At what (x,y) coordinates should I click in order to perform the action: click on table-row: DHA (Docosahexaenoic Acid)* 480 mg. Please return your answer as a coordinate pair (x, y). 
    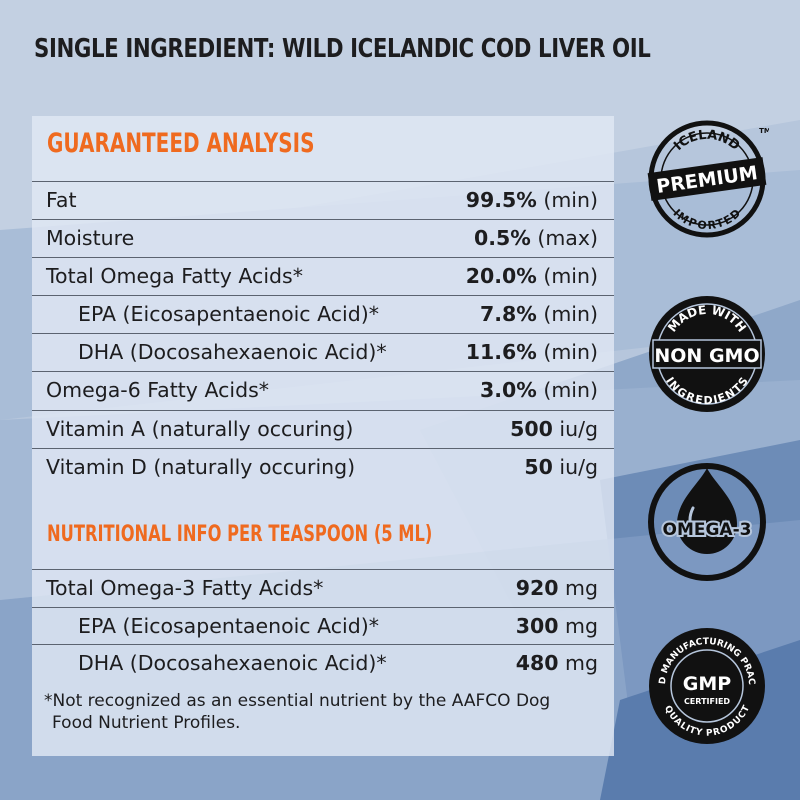
    Looking at the image, I should click on (323, 663).